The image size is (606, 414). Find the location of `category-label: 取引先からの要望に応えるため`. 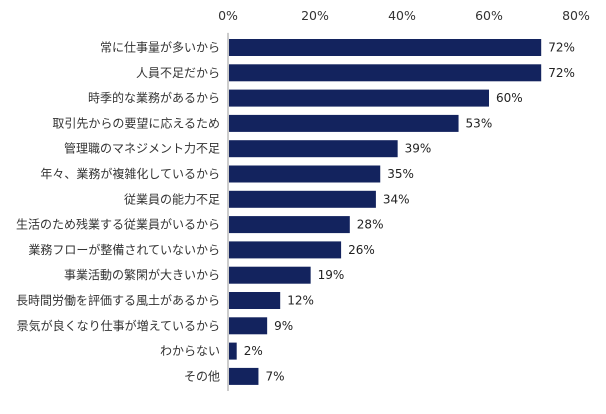

category-label: 取引先からの要望に応えるため is located at coordinates (136, 123).